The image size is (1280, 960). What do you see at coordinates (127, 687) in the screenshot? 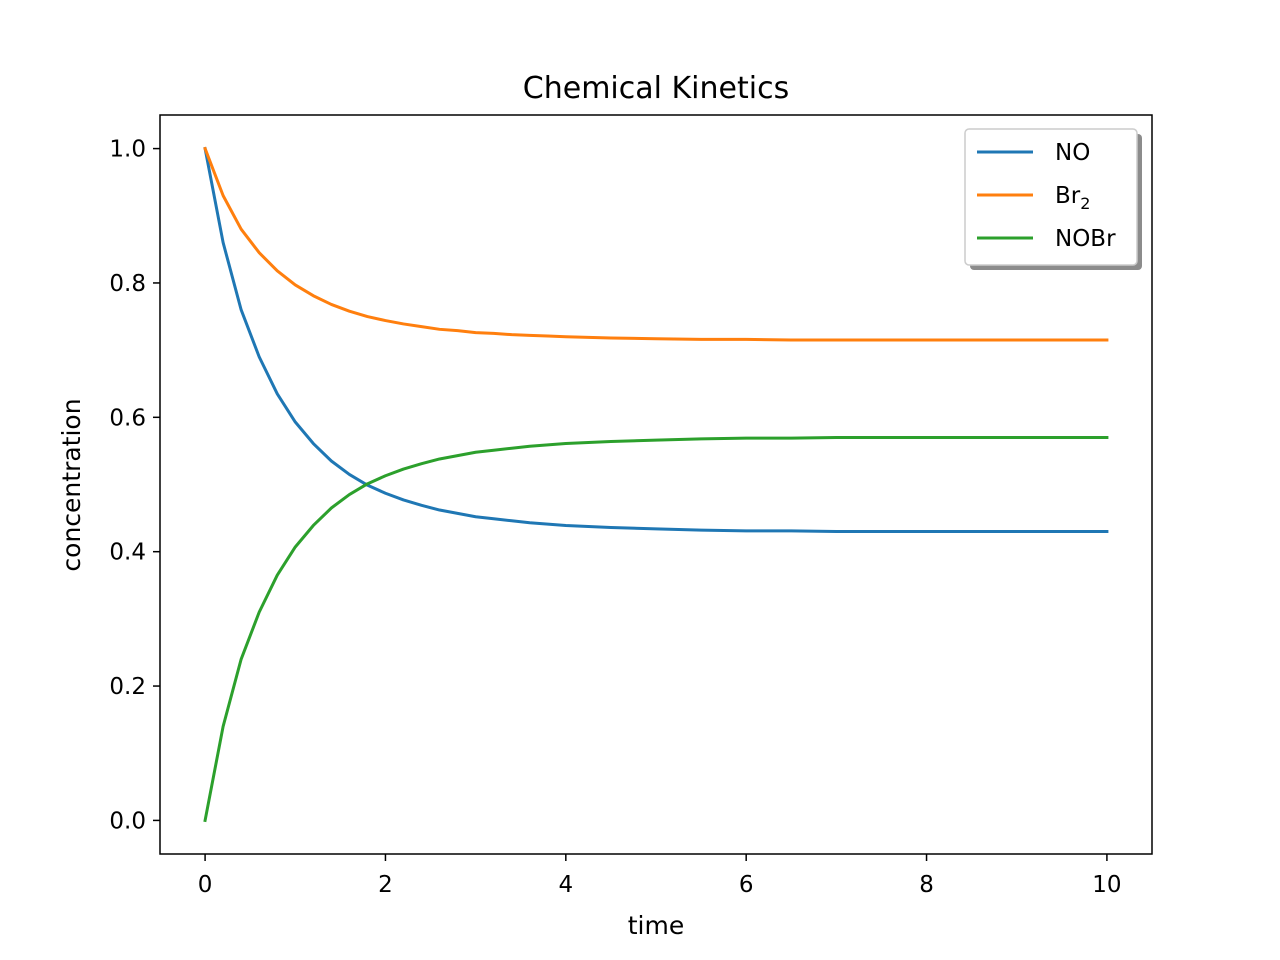
I see `y-tick-label: 0.2` at bounding box center [127, 687].